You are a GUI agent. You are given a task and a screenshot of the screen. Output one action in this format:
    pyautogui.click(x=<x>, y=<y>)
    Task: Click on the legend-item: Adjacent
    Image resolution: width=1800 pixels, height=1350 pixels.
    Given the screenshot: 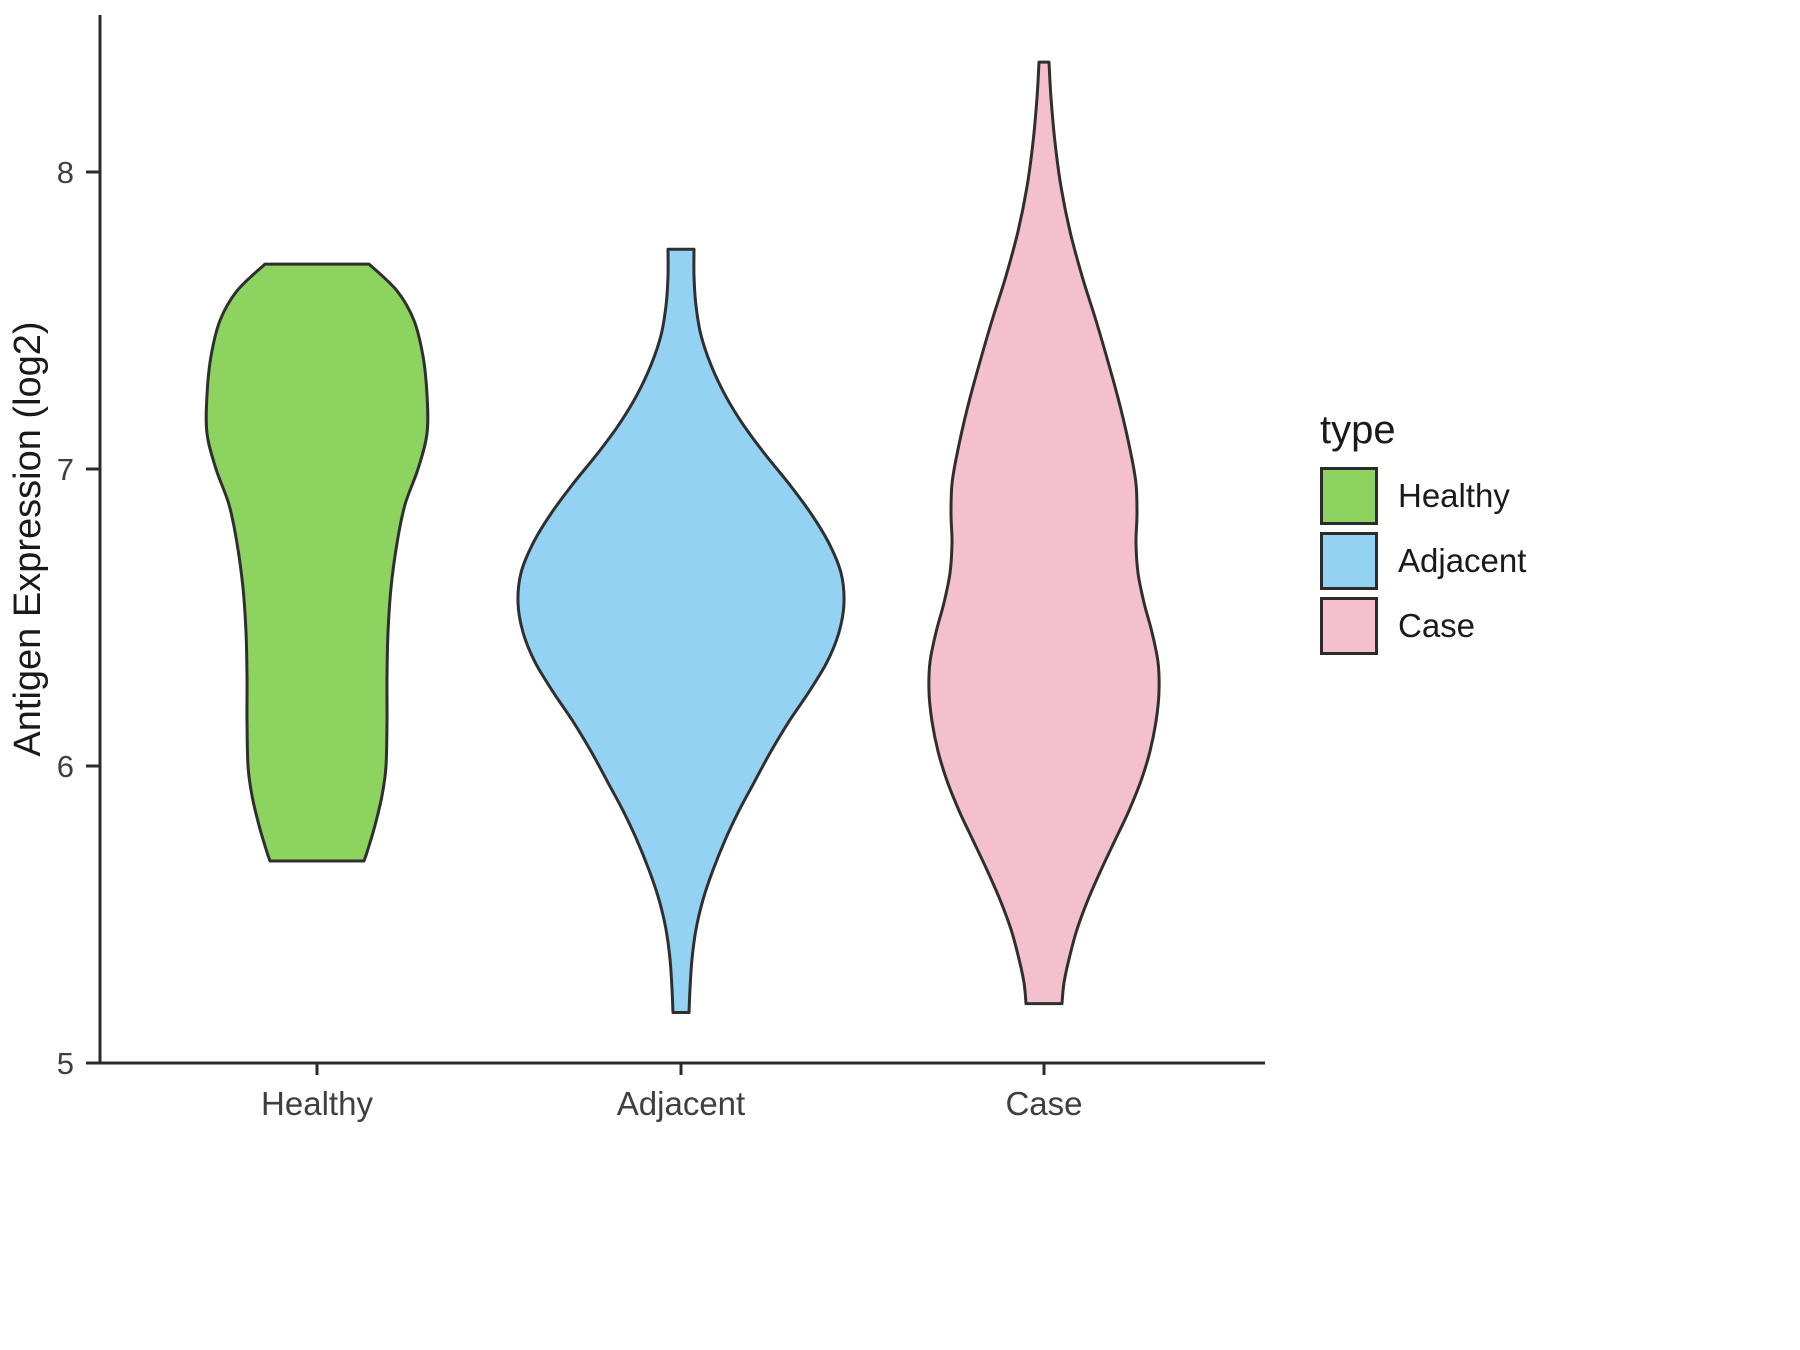 What is the action you would take?
    pyautogui.click(x=1423, y=561)
    